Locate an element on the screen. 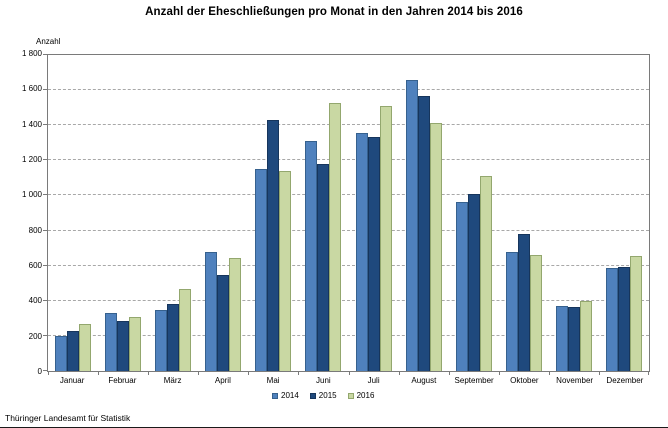  x-label-oktober: Oktober is located at coordinates (524, 380).